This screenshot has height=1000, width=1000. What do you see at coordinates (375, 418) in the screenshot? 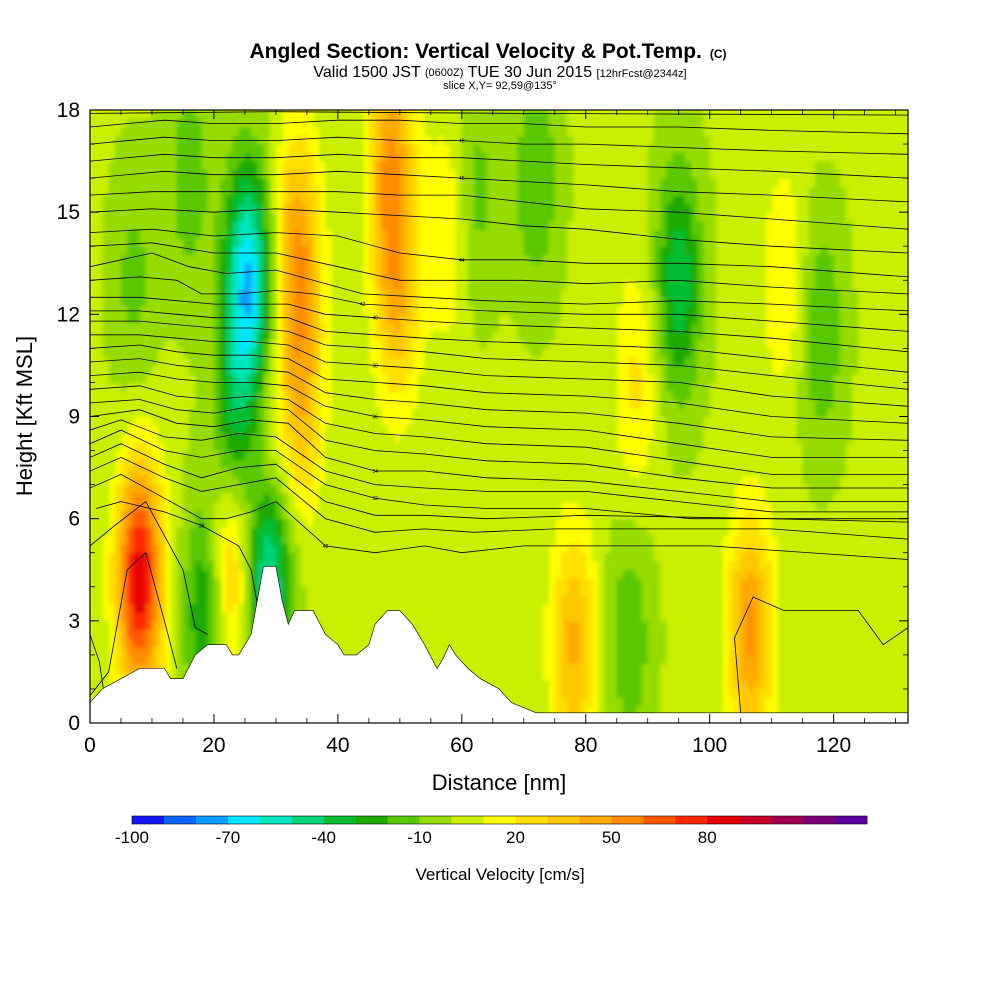
I see `isentrope-label: 36` at bounding box center [375, 418].